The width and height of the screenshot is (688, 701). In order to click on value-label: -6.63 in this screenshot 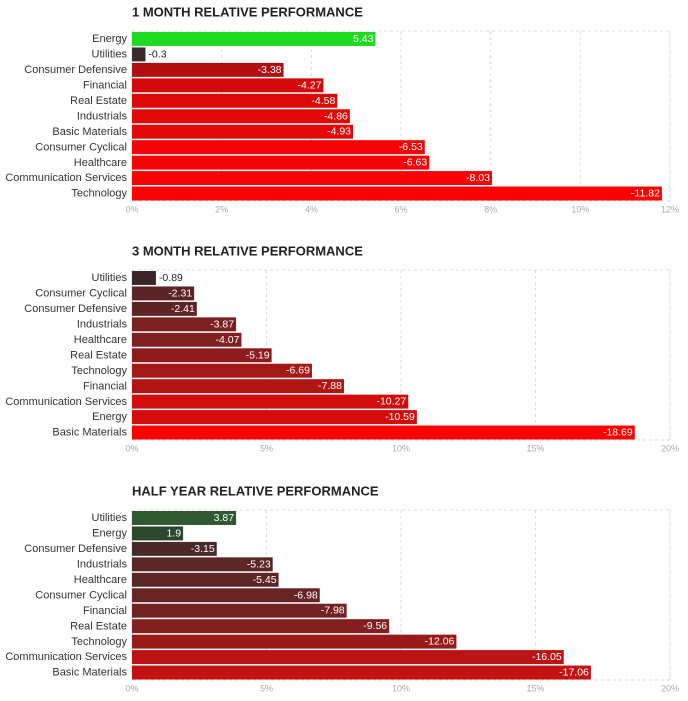, I will do `click(415, 163)`.